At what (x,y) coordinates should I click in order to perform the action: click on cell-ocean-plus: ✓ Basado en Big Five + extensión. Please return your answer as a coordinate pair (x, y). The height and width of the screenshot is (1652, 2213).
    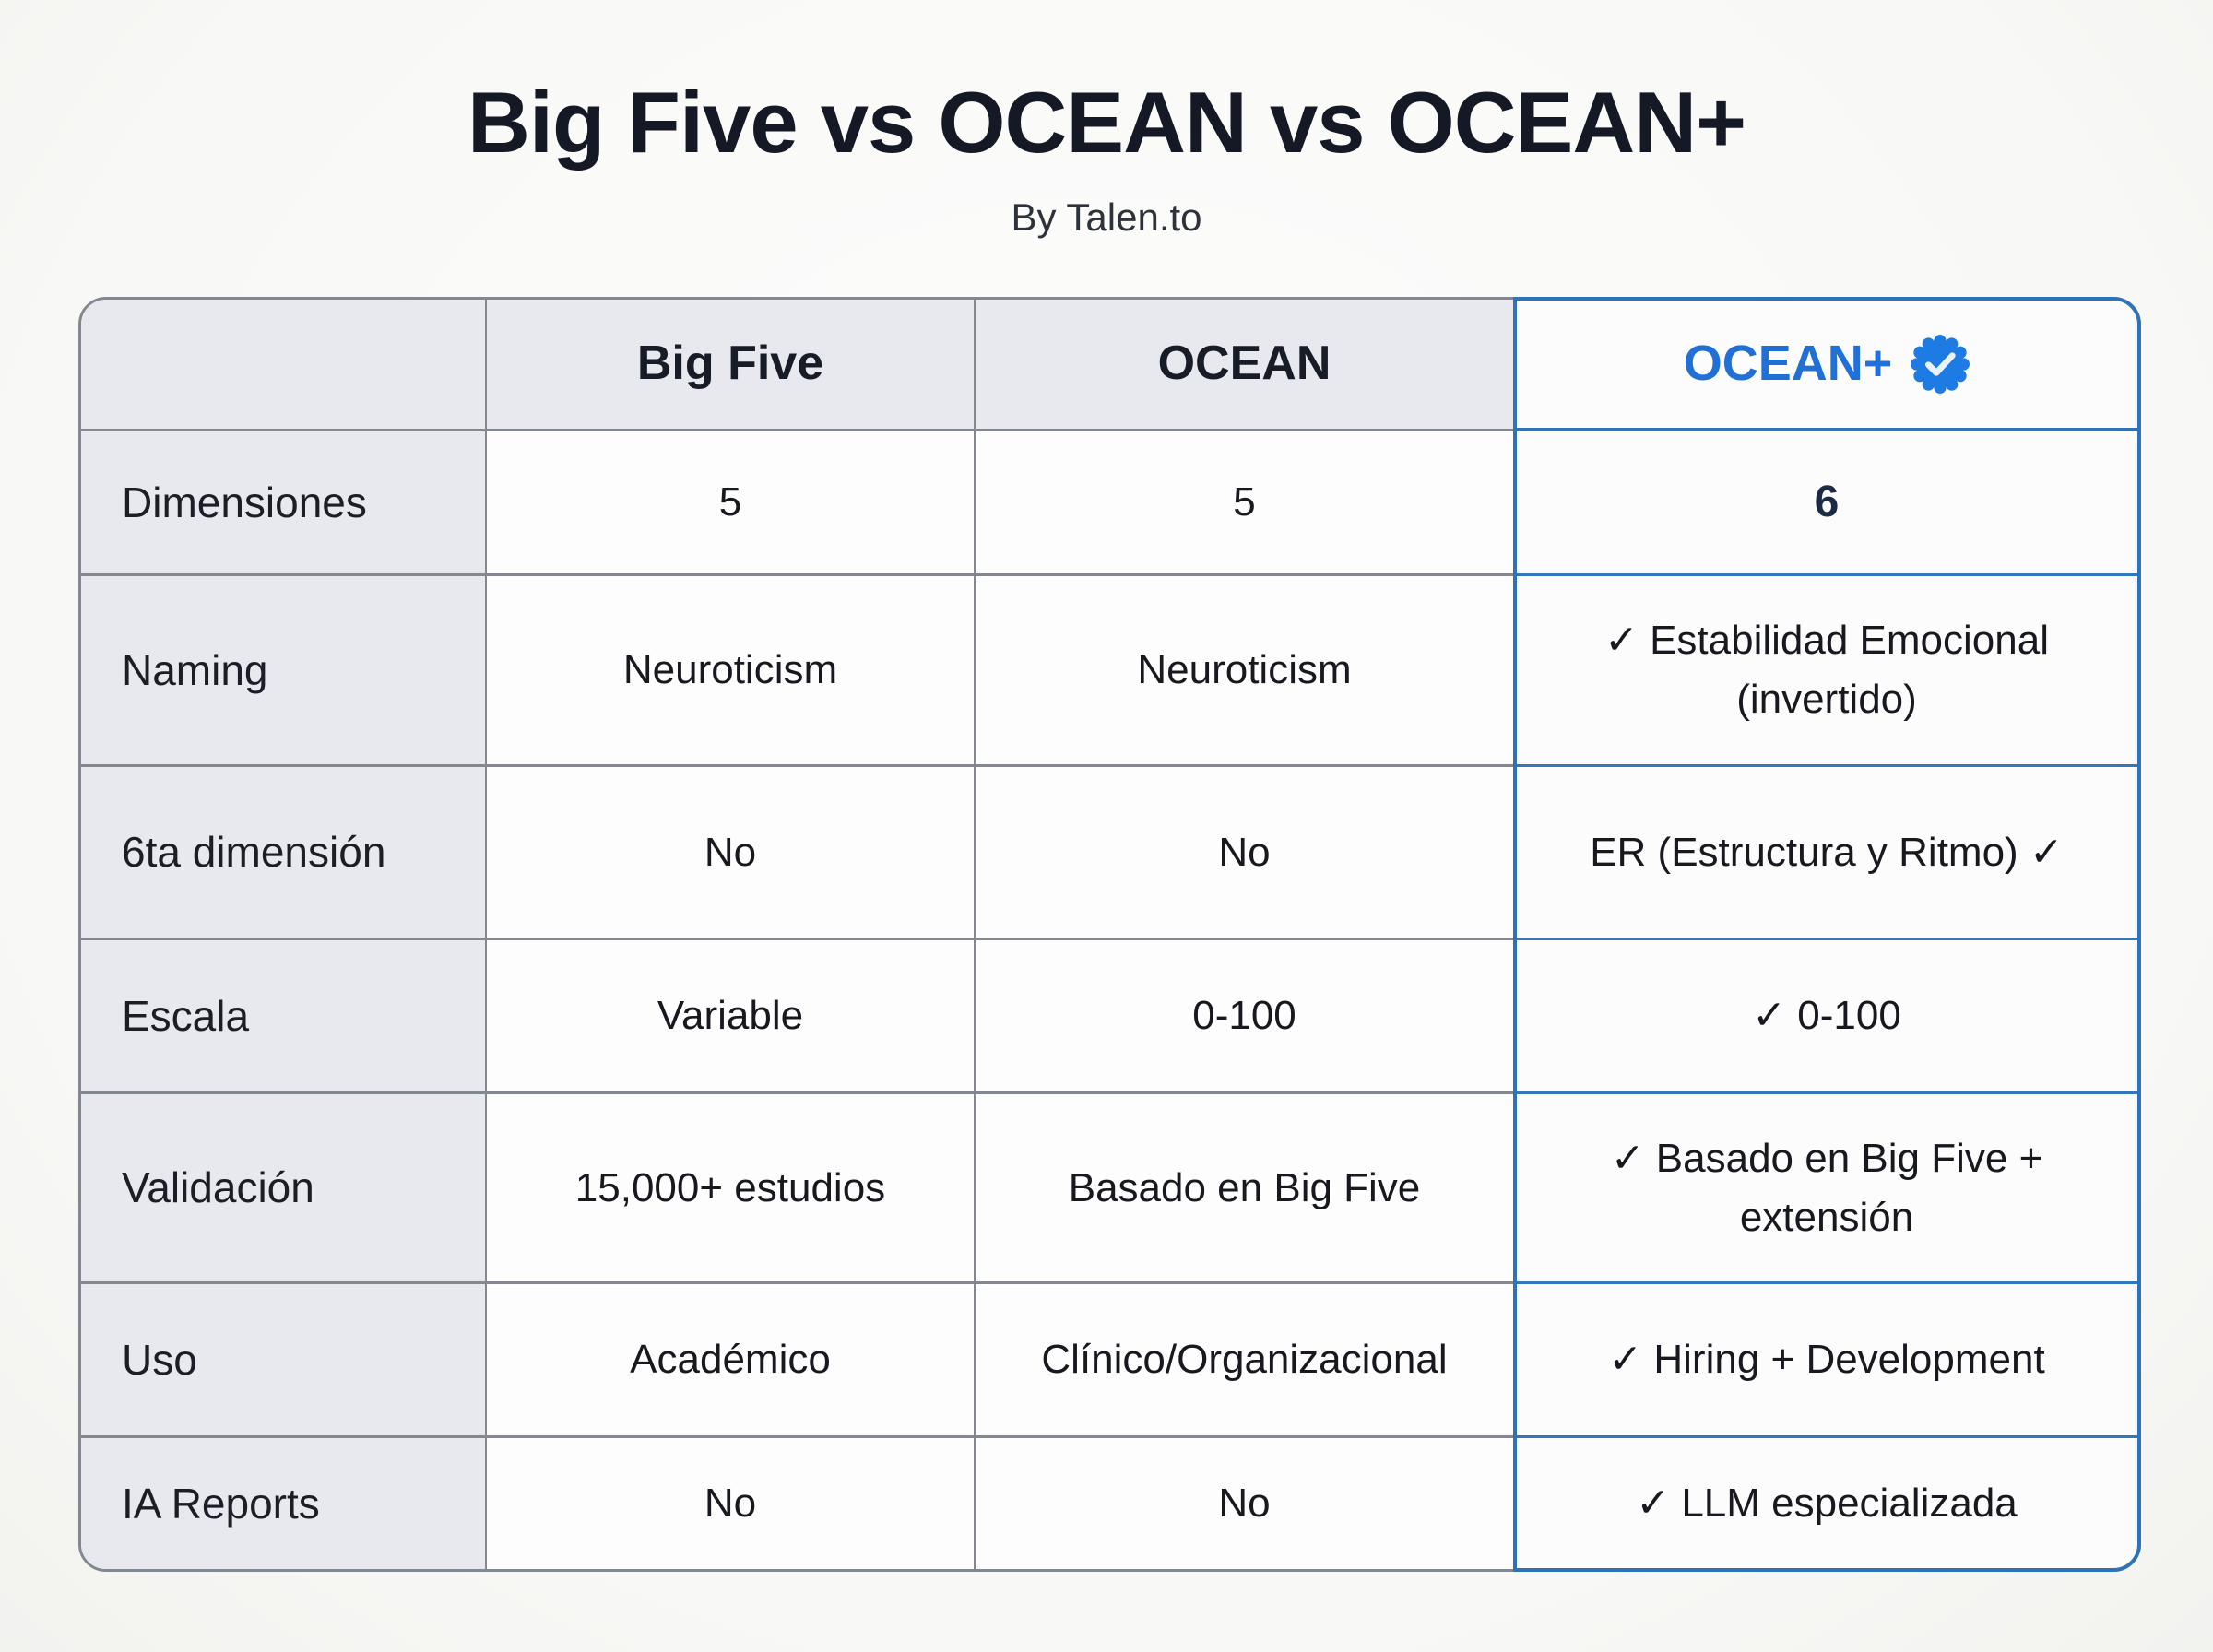
    Looking at the image, I should click on (1826, 1189).